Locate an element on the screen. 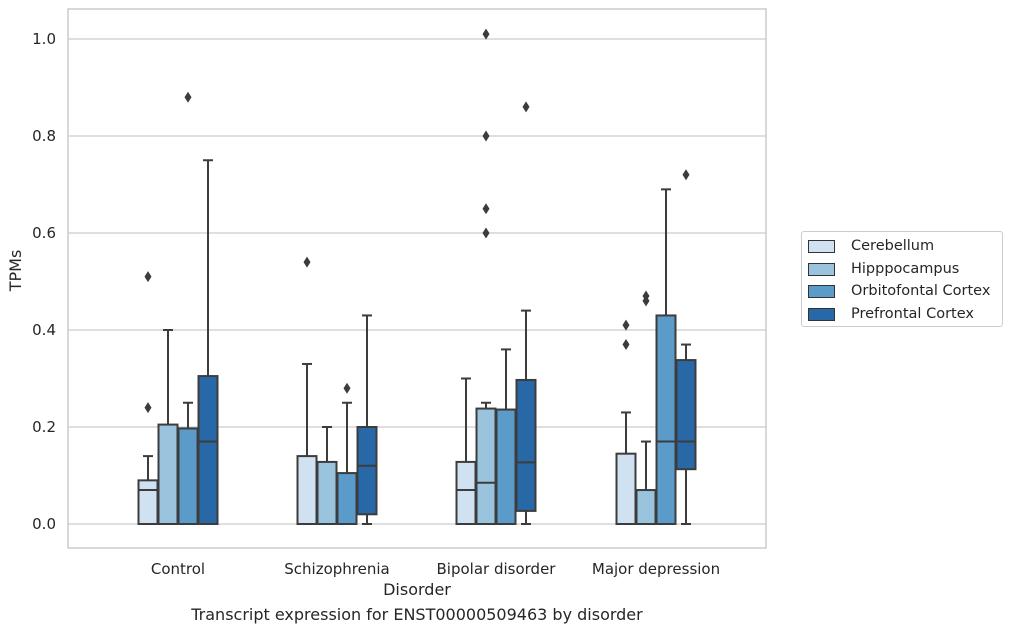 The width and height of the screenshot is (1014, 634). x-tick-label: Schizophrenia is located at coordinates (336, 569).